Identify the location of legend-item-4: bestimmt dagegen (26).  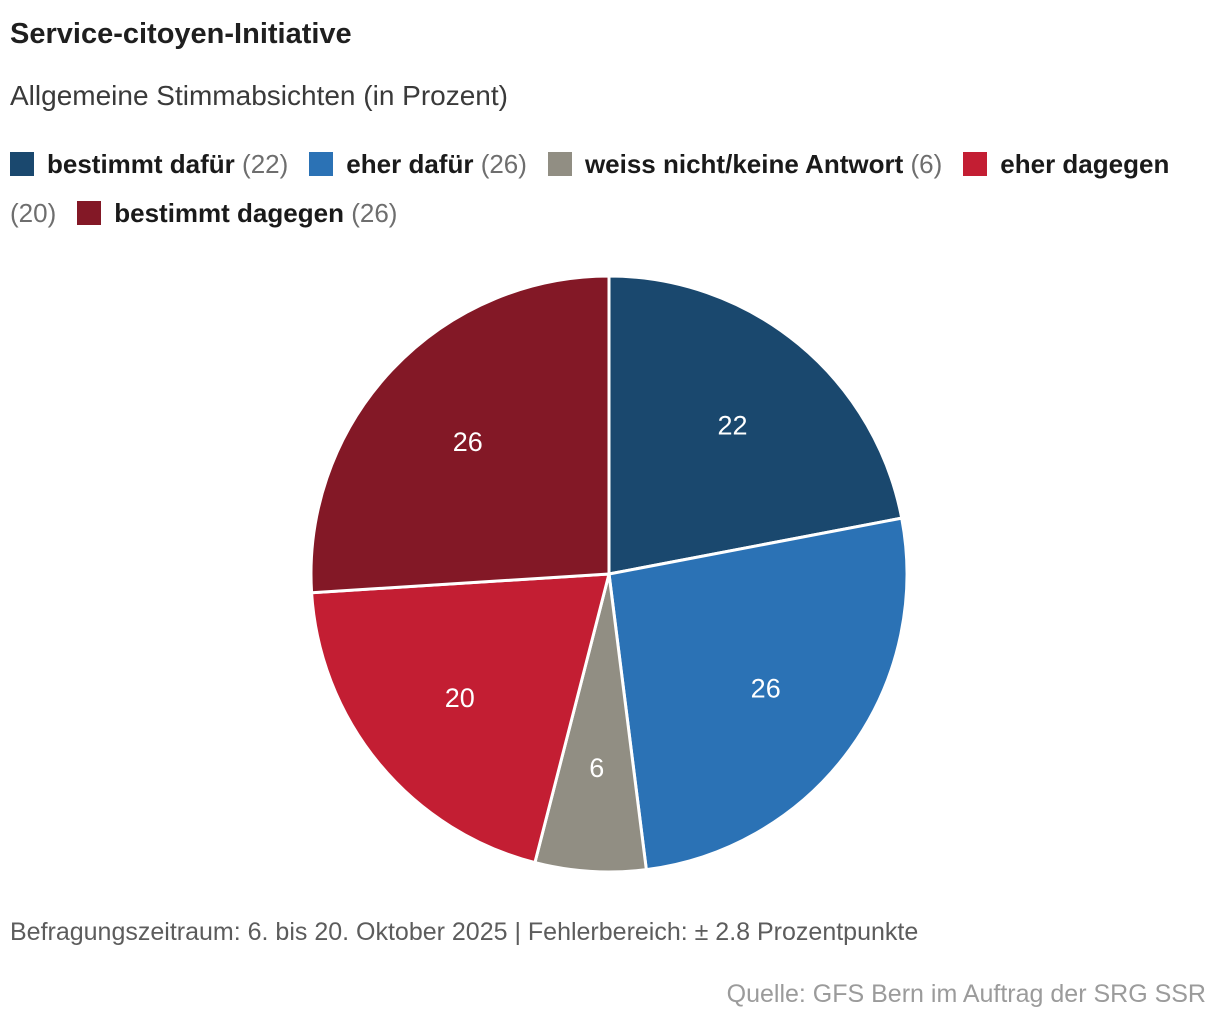
(247, 213).